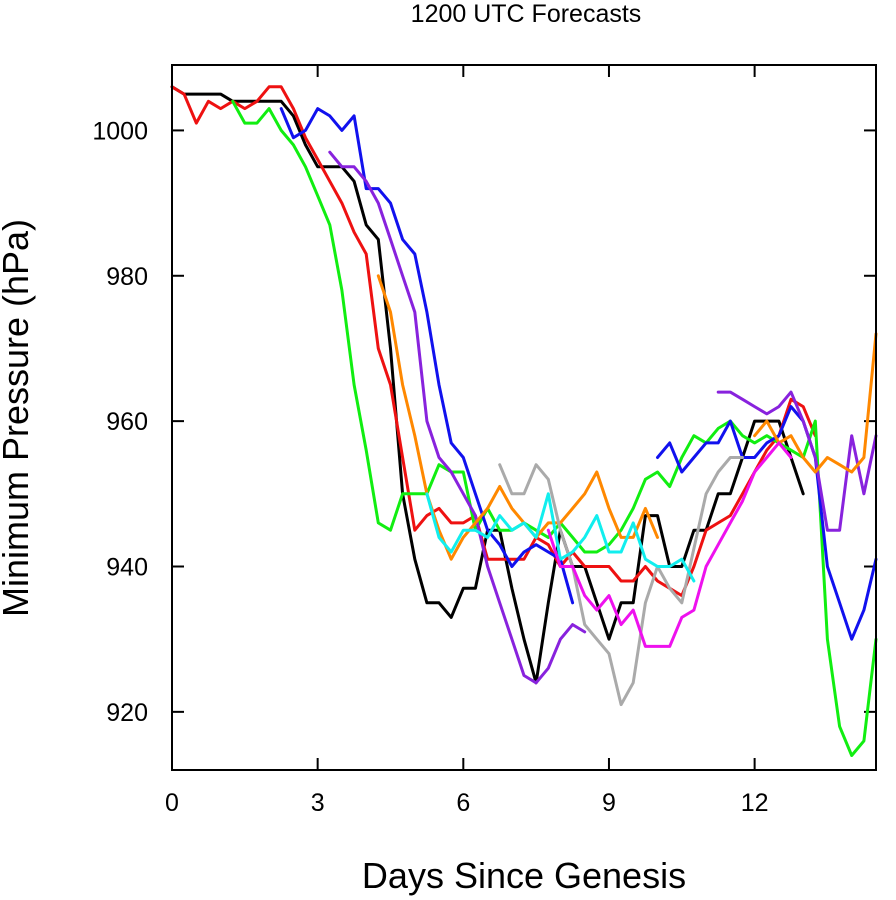  Describe the element at coordinates (127, 422) in the screenshot. I see `y-tick-label: 960` at that location.